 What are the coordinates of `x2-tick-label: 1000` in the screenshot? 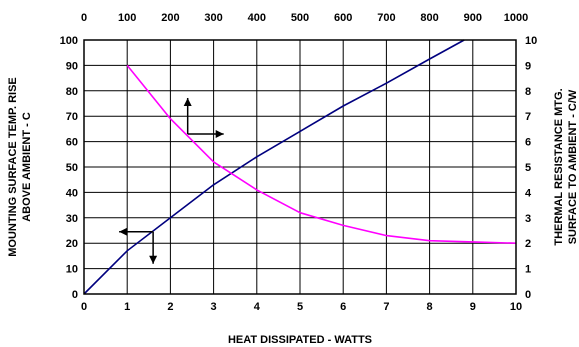 It's located at (516, 18).